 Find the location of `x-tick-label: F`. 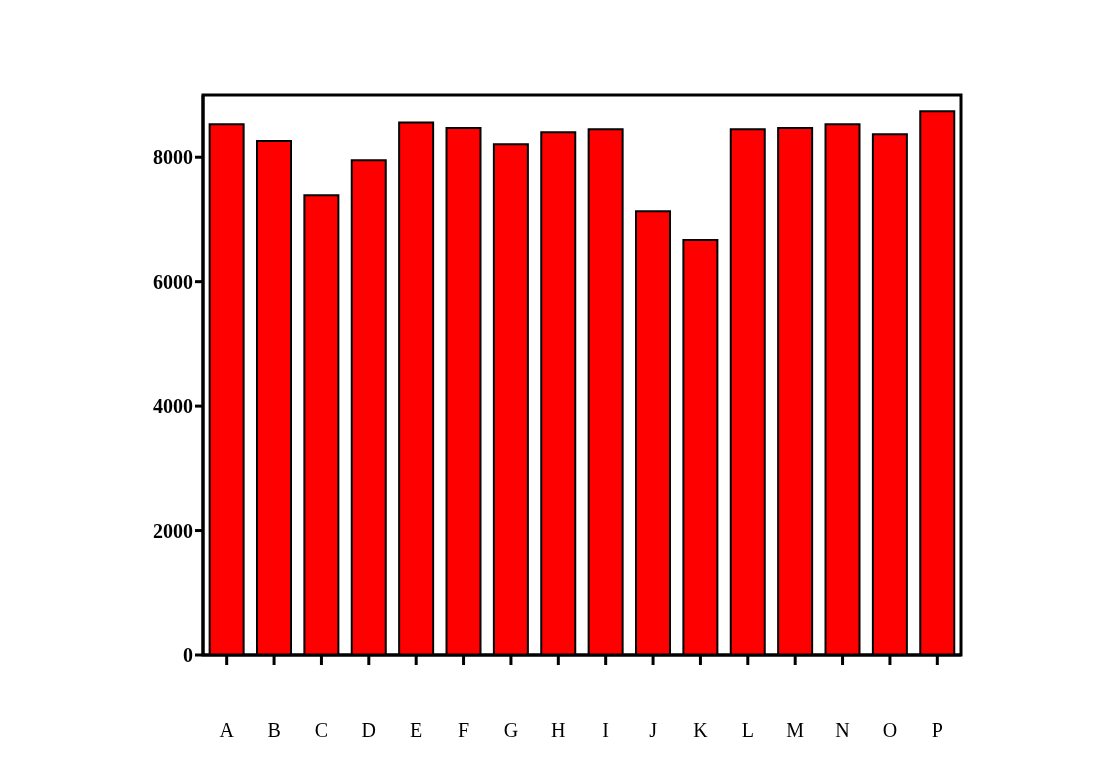

x-tick-label: F is located at coordinates (464, 730).